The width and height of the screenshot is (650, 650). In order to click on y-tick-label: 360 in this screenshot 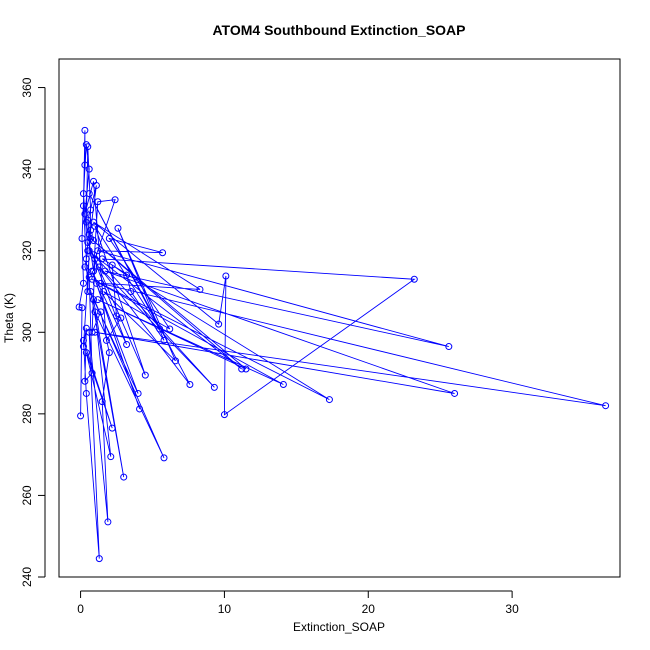, I will do `click(27, 87)`.